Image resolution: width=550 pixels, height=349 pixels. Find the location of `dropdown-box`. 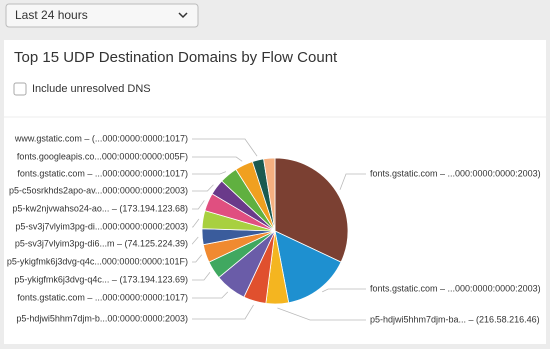

dropdown-box is located at coordinates (102, 15).